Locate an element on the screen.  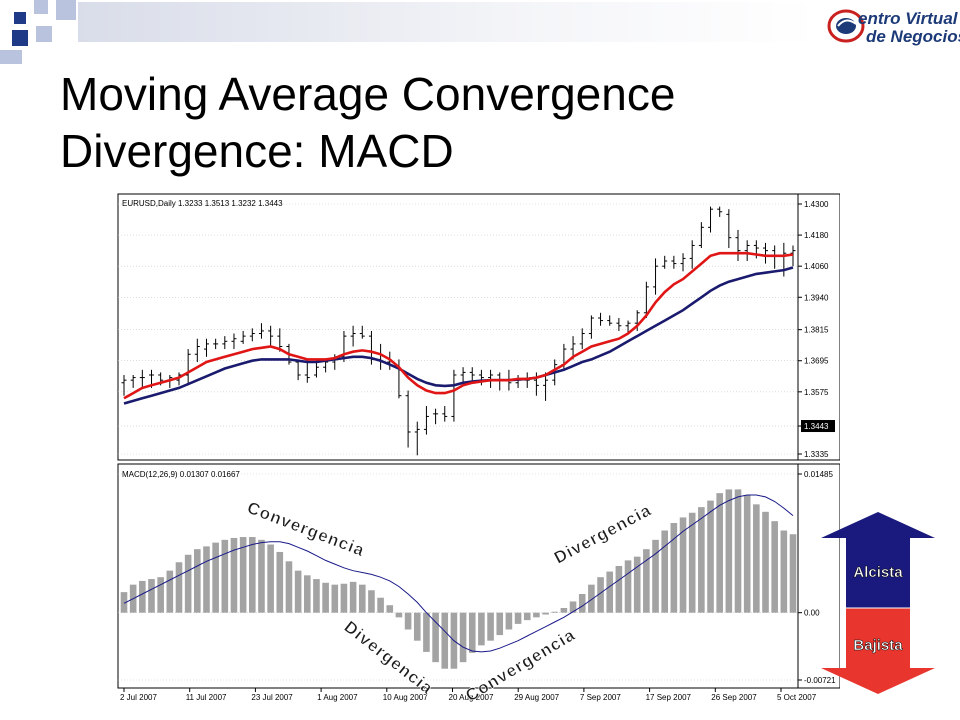
date-tick-label: 7 Sep 2007 is located at coordinates (600, 697).